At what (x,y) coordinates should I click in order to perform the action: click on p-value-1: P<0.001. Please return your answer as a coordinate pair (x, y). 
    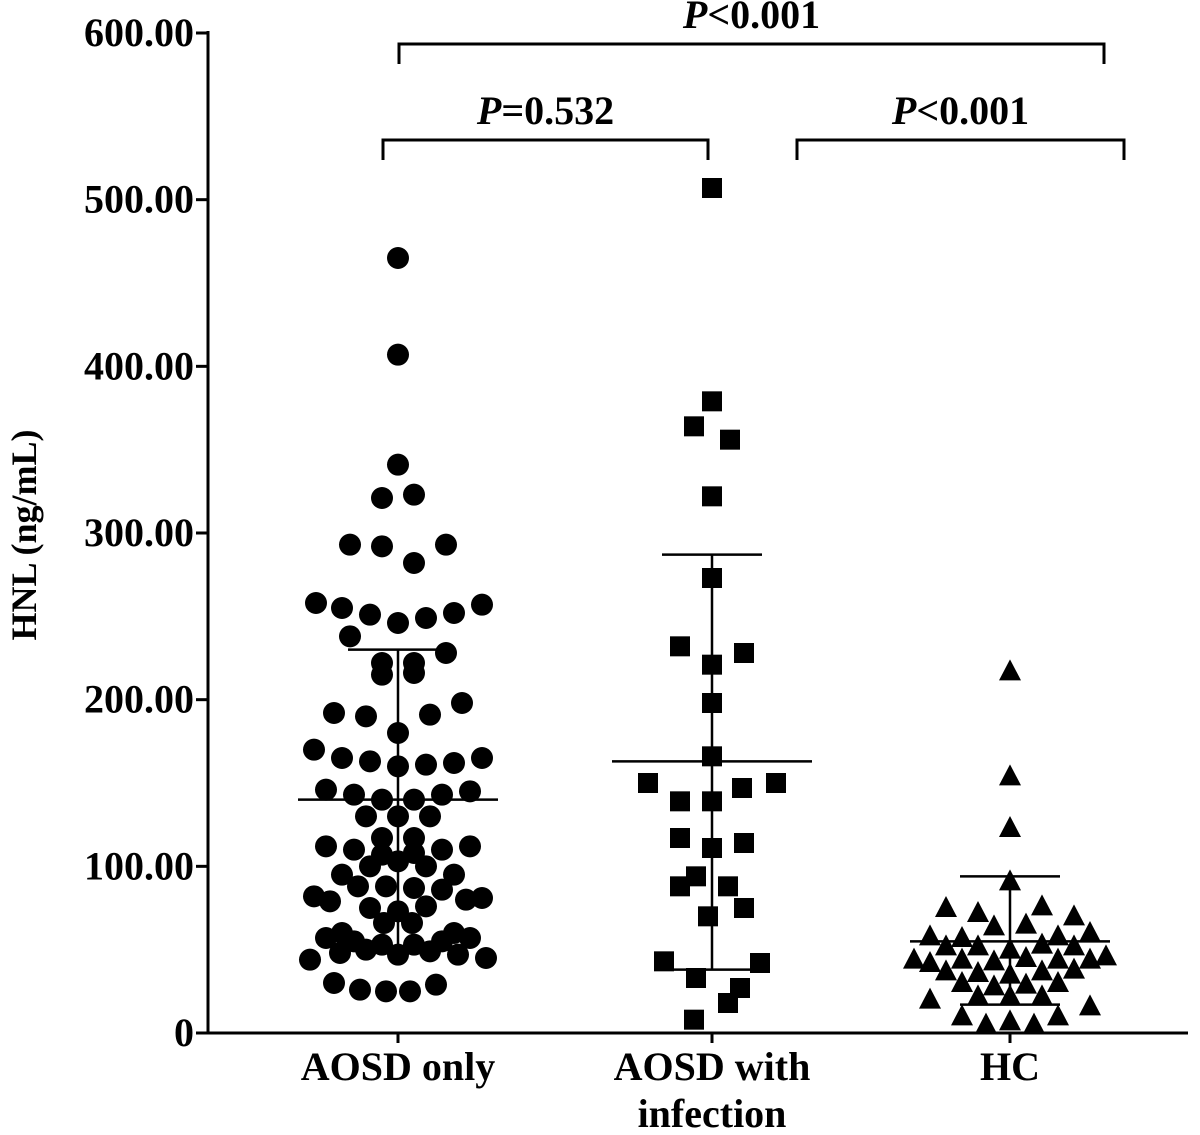
    Looking at the image, I should click on (960, 110).